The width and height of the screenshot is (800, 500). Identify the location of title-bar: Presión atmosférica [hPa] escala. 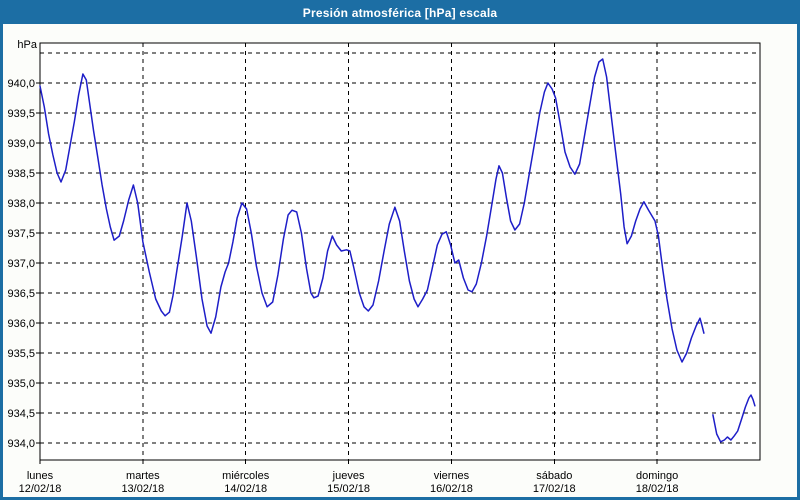
(400, 13).